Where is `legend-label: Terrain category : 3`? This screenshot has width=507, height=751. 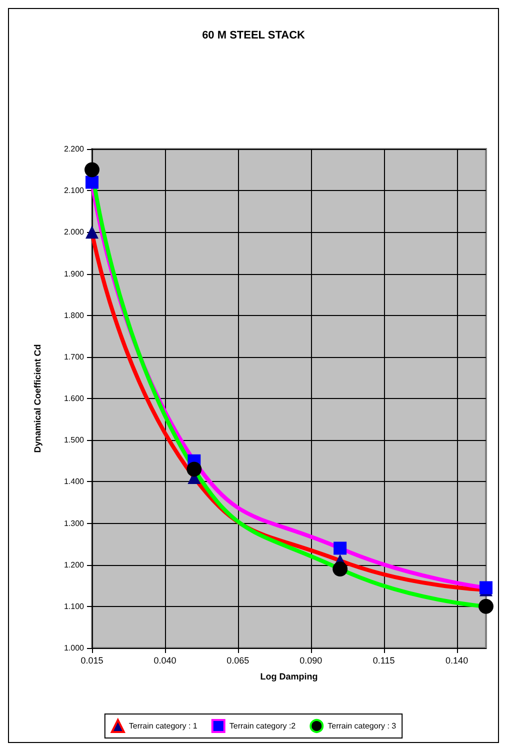 legend-label: Terrain category : 3 is located at coordinates (362, 726).